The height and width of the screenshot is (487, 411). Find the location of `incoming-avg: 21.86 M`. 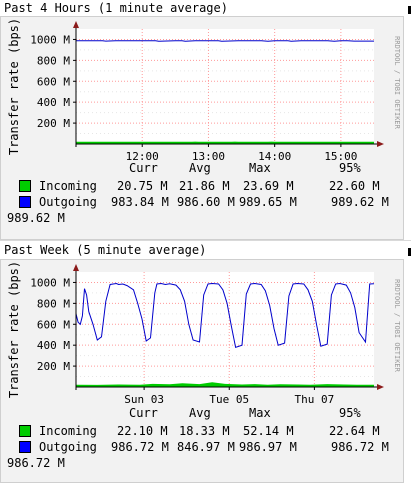

incoming-avg: 21.86 M is located at coordinates (204, 186).